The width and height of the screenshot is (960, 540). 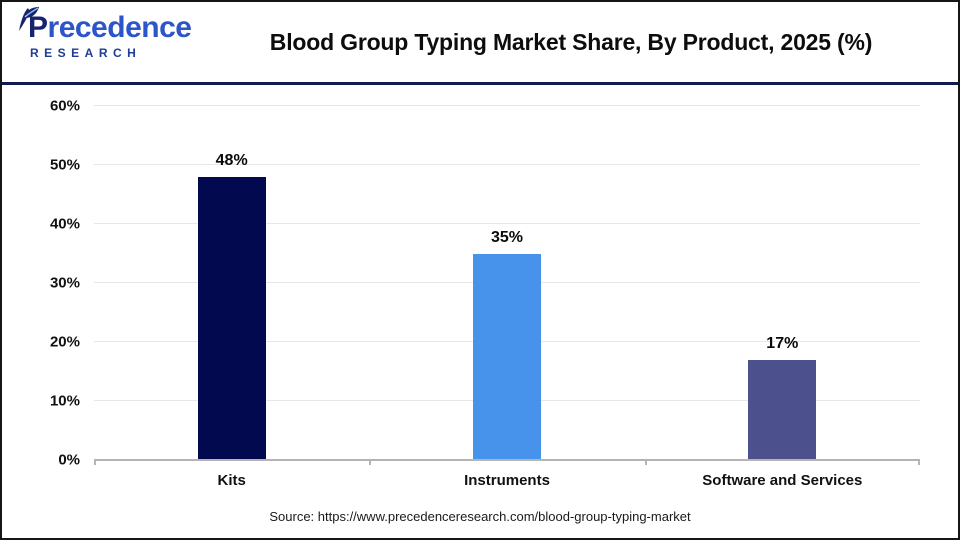 What do you see at coordinates (507, 460) in the screenshot?
I see `x-axis-line` at bounding box center [507, 460].